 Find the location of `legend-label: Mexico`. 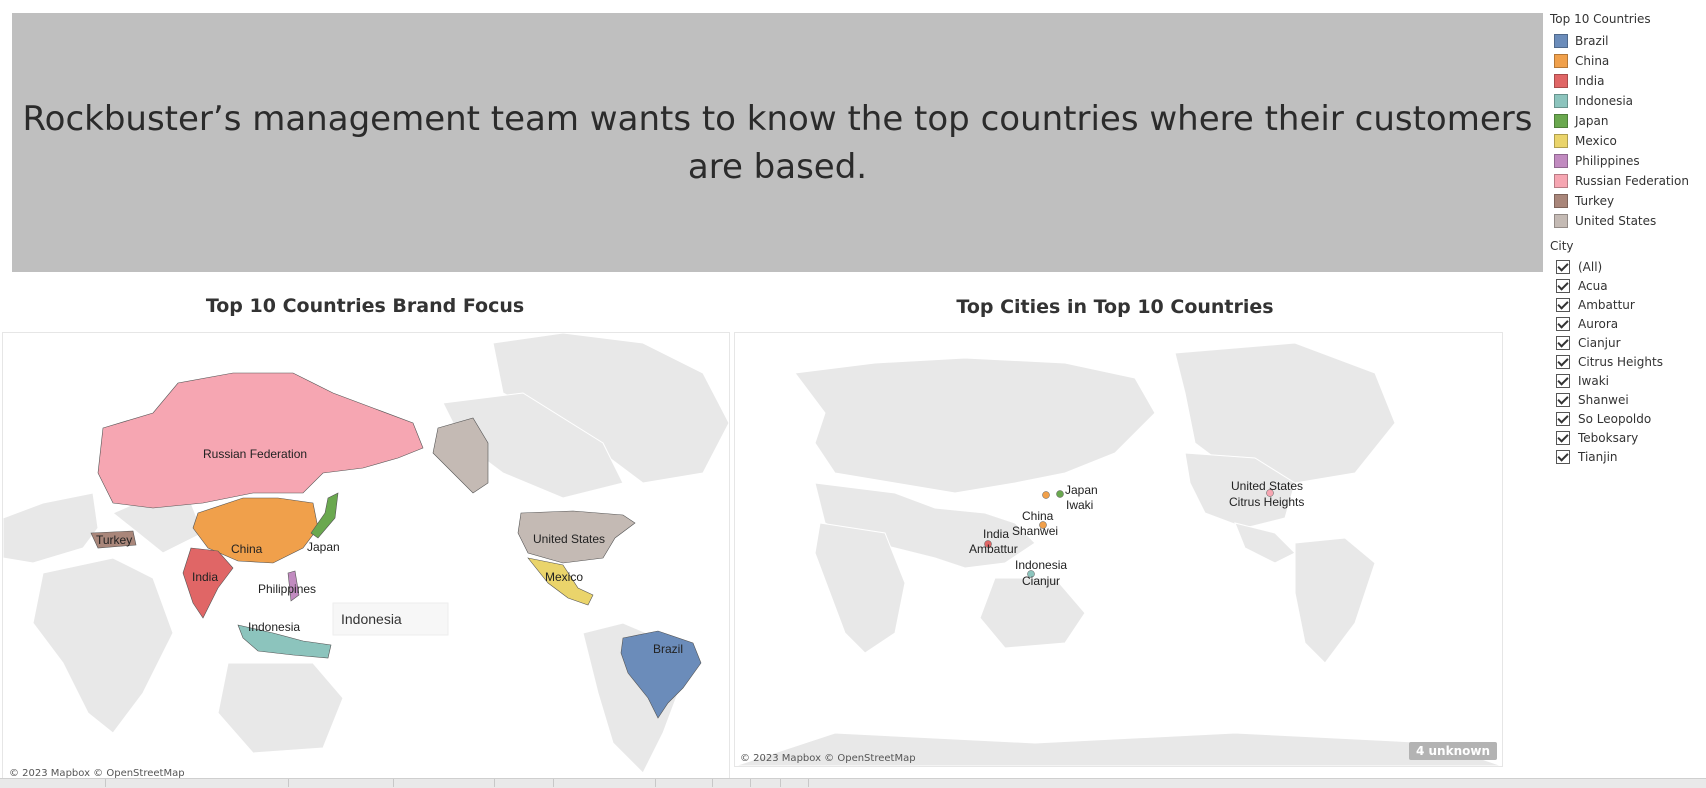

legend-label: Mexico is located at coordinates (1596, 141).